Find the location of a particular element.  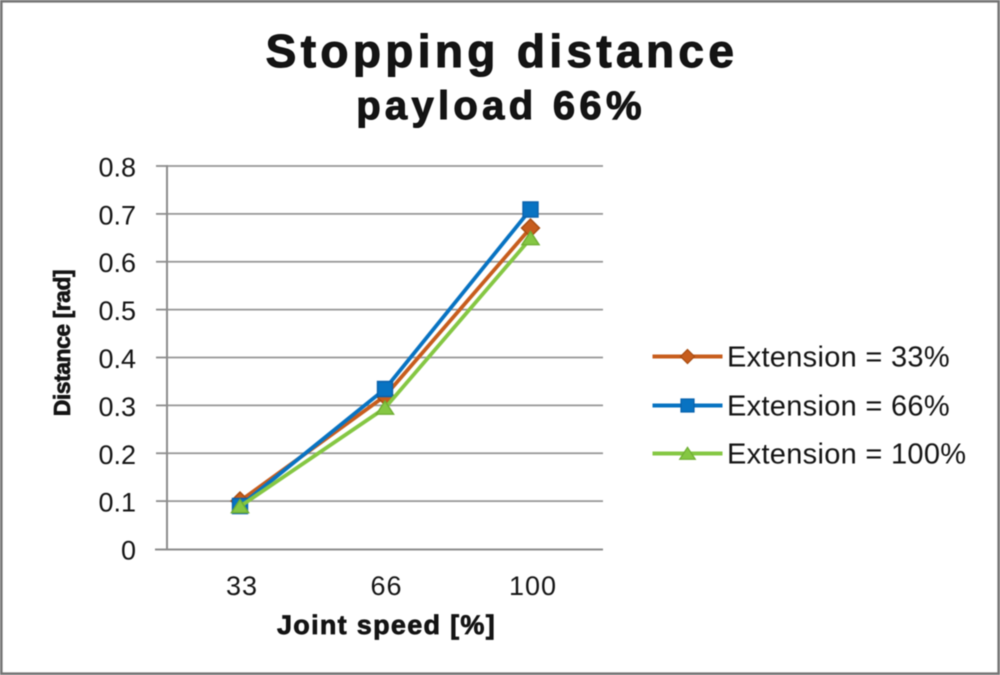

svg-text: 33 is located at coordinates (242, 586).